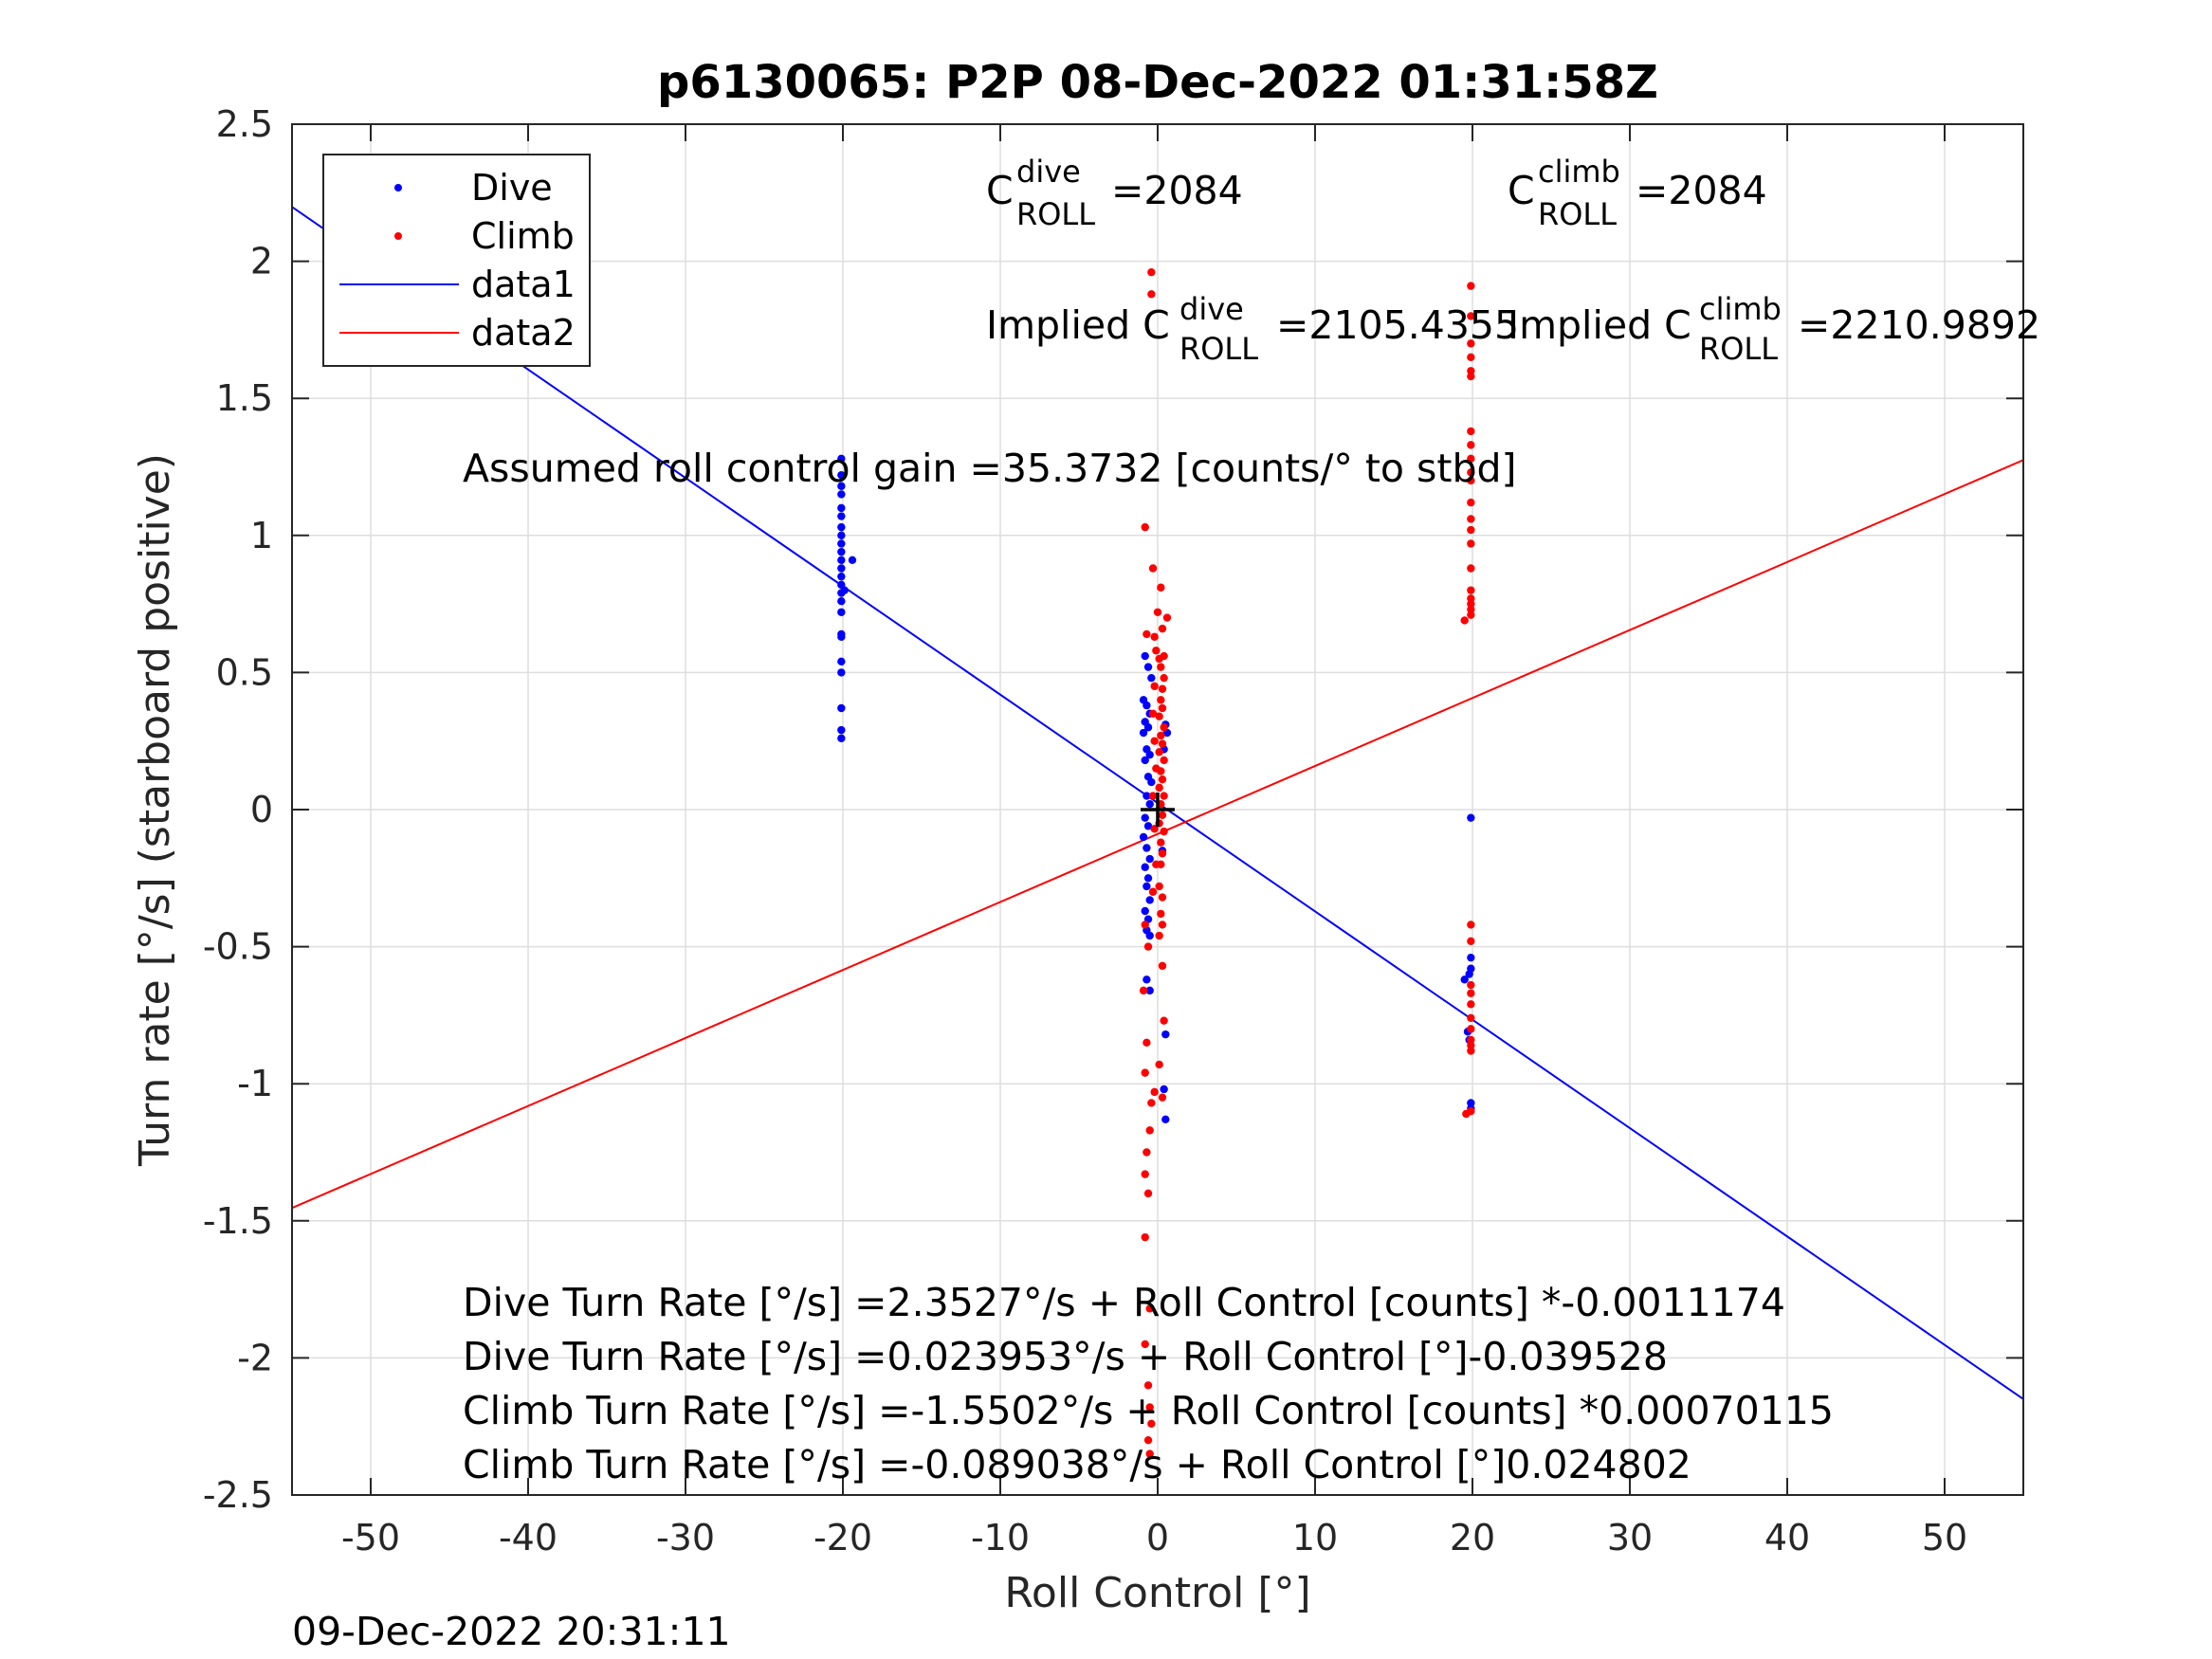 The image size is (2212, 1659). I want to click on x-tick-label: 20, so click(1472, 1538).